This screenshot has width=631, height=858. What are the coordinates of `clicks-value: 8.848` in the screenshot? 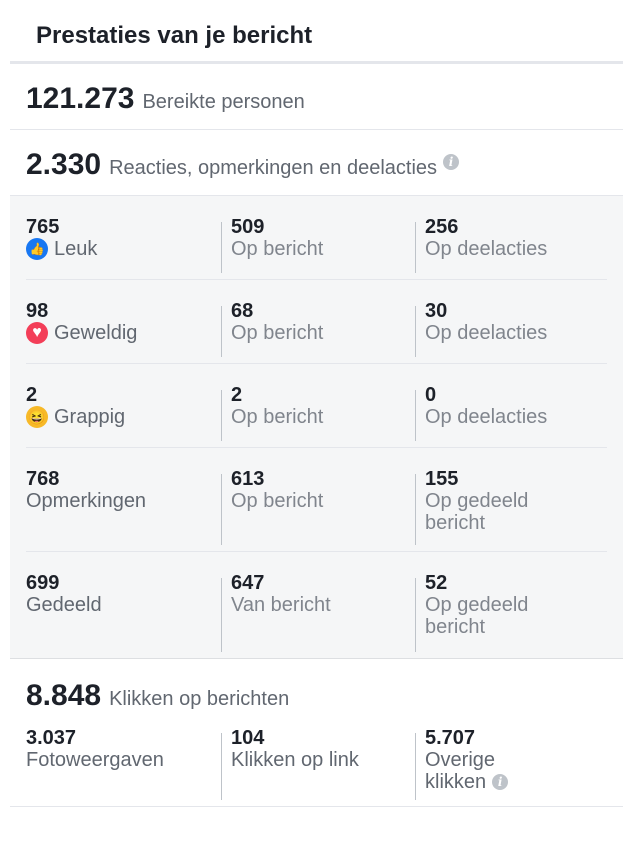 It's located at (64, 695).